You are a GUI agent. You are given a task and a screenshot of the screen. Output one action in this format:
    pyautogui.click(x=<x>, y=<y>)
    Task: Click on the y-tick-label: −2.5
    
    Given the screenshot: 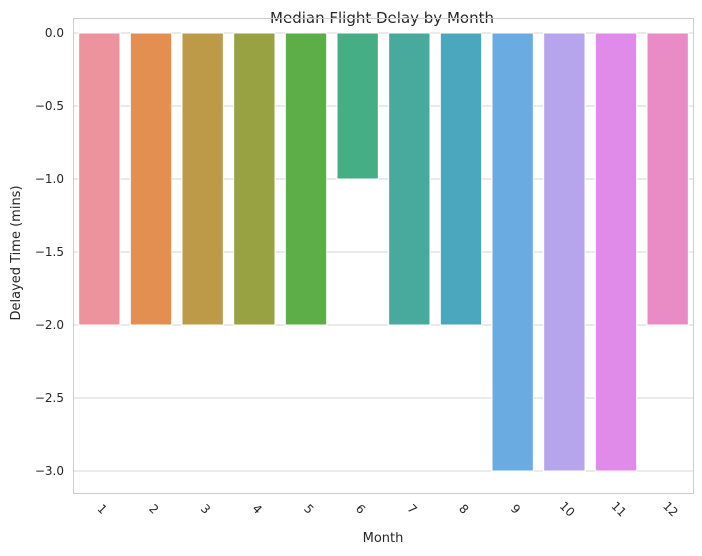 What is the action you would take?
    pyautogui.click(x=49, y=398)
    